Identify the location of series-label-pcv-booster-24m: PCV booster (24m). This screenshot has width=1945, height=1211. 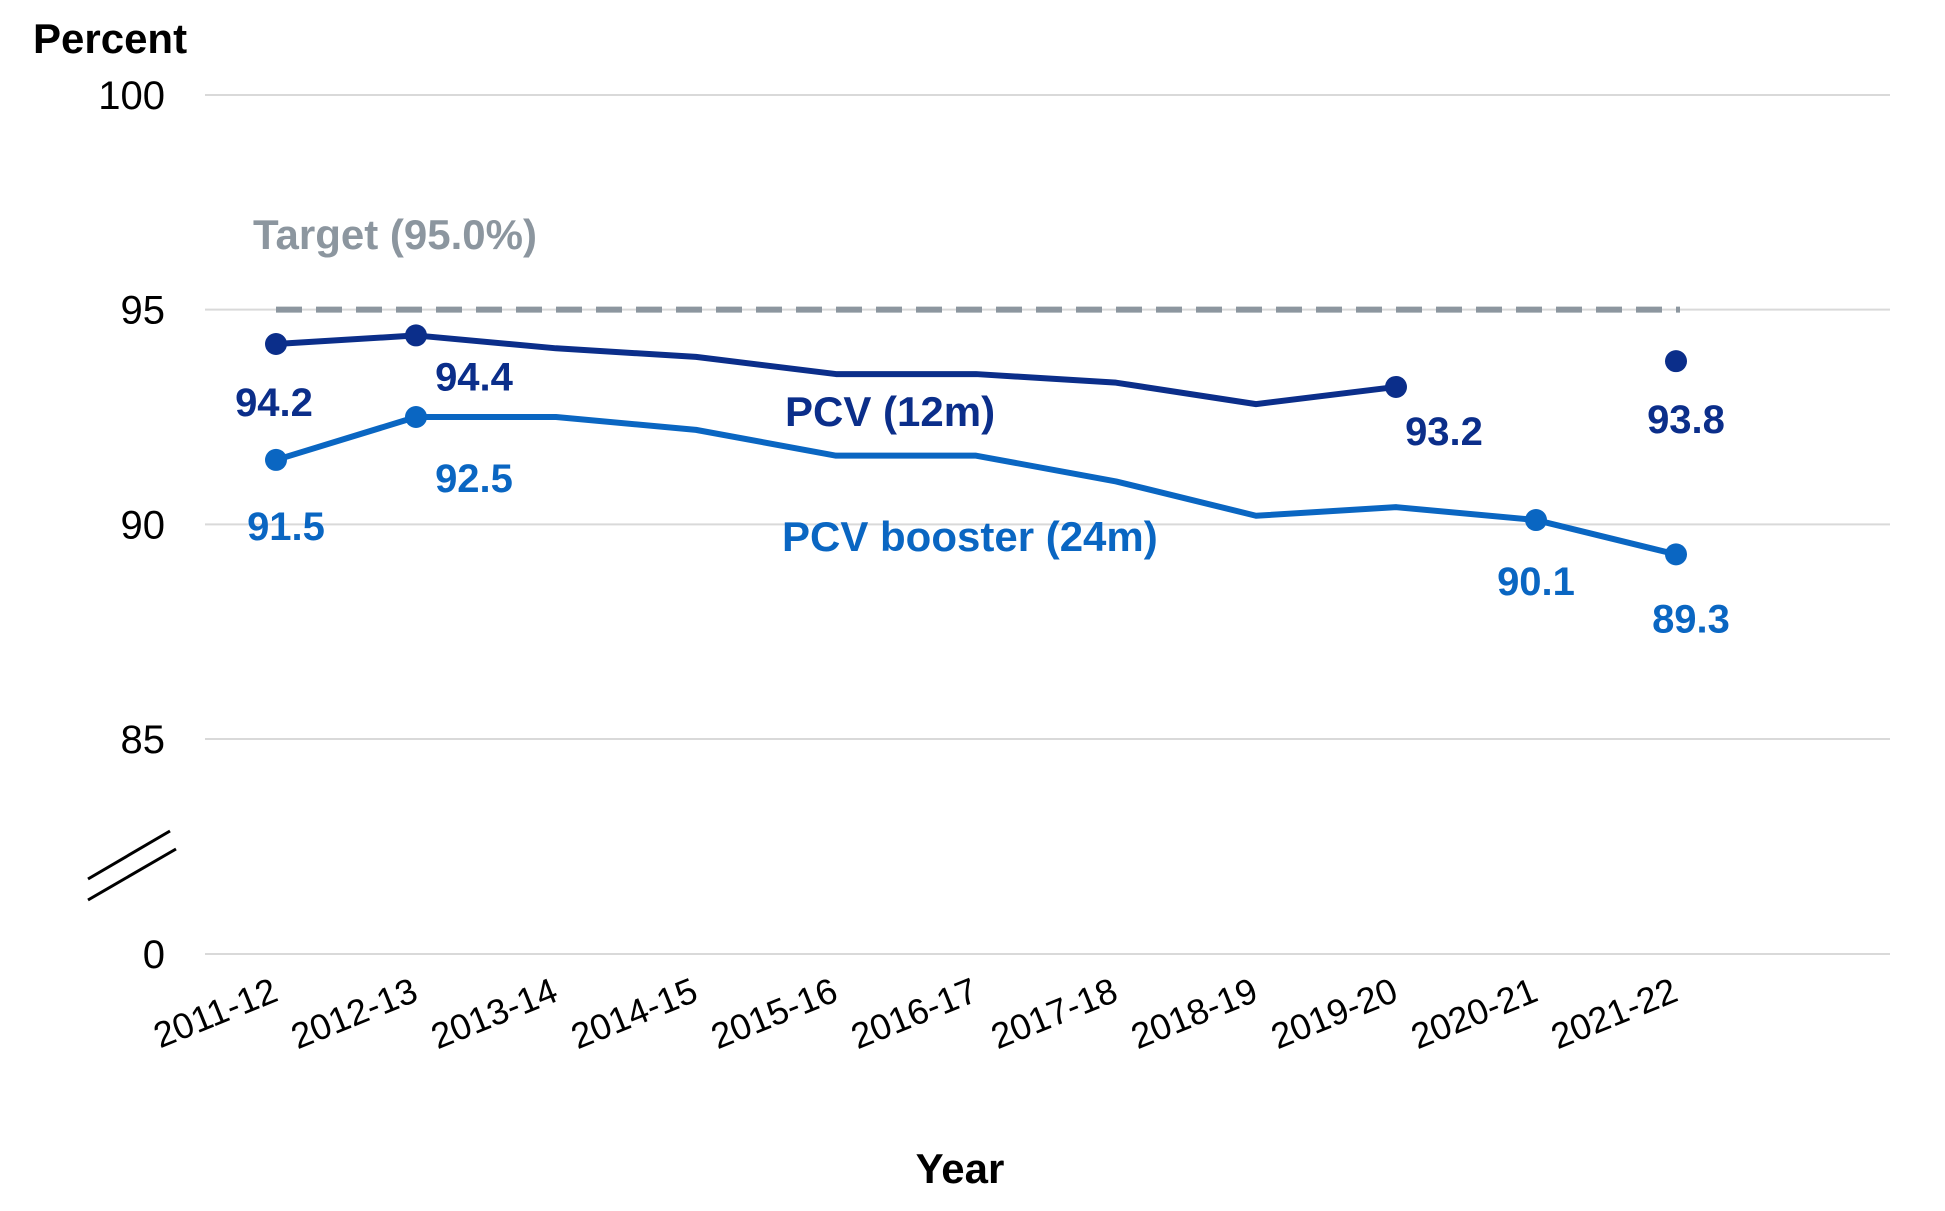
(970, 536).